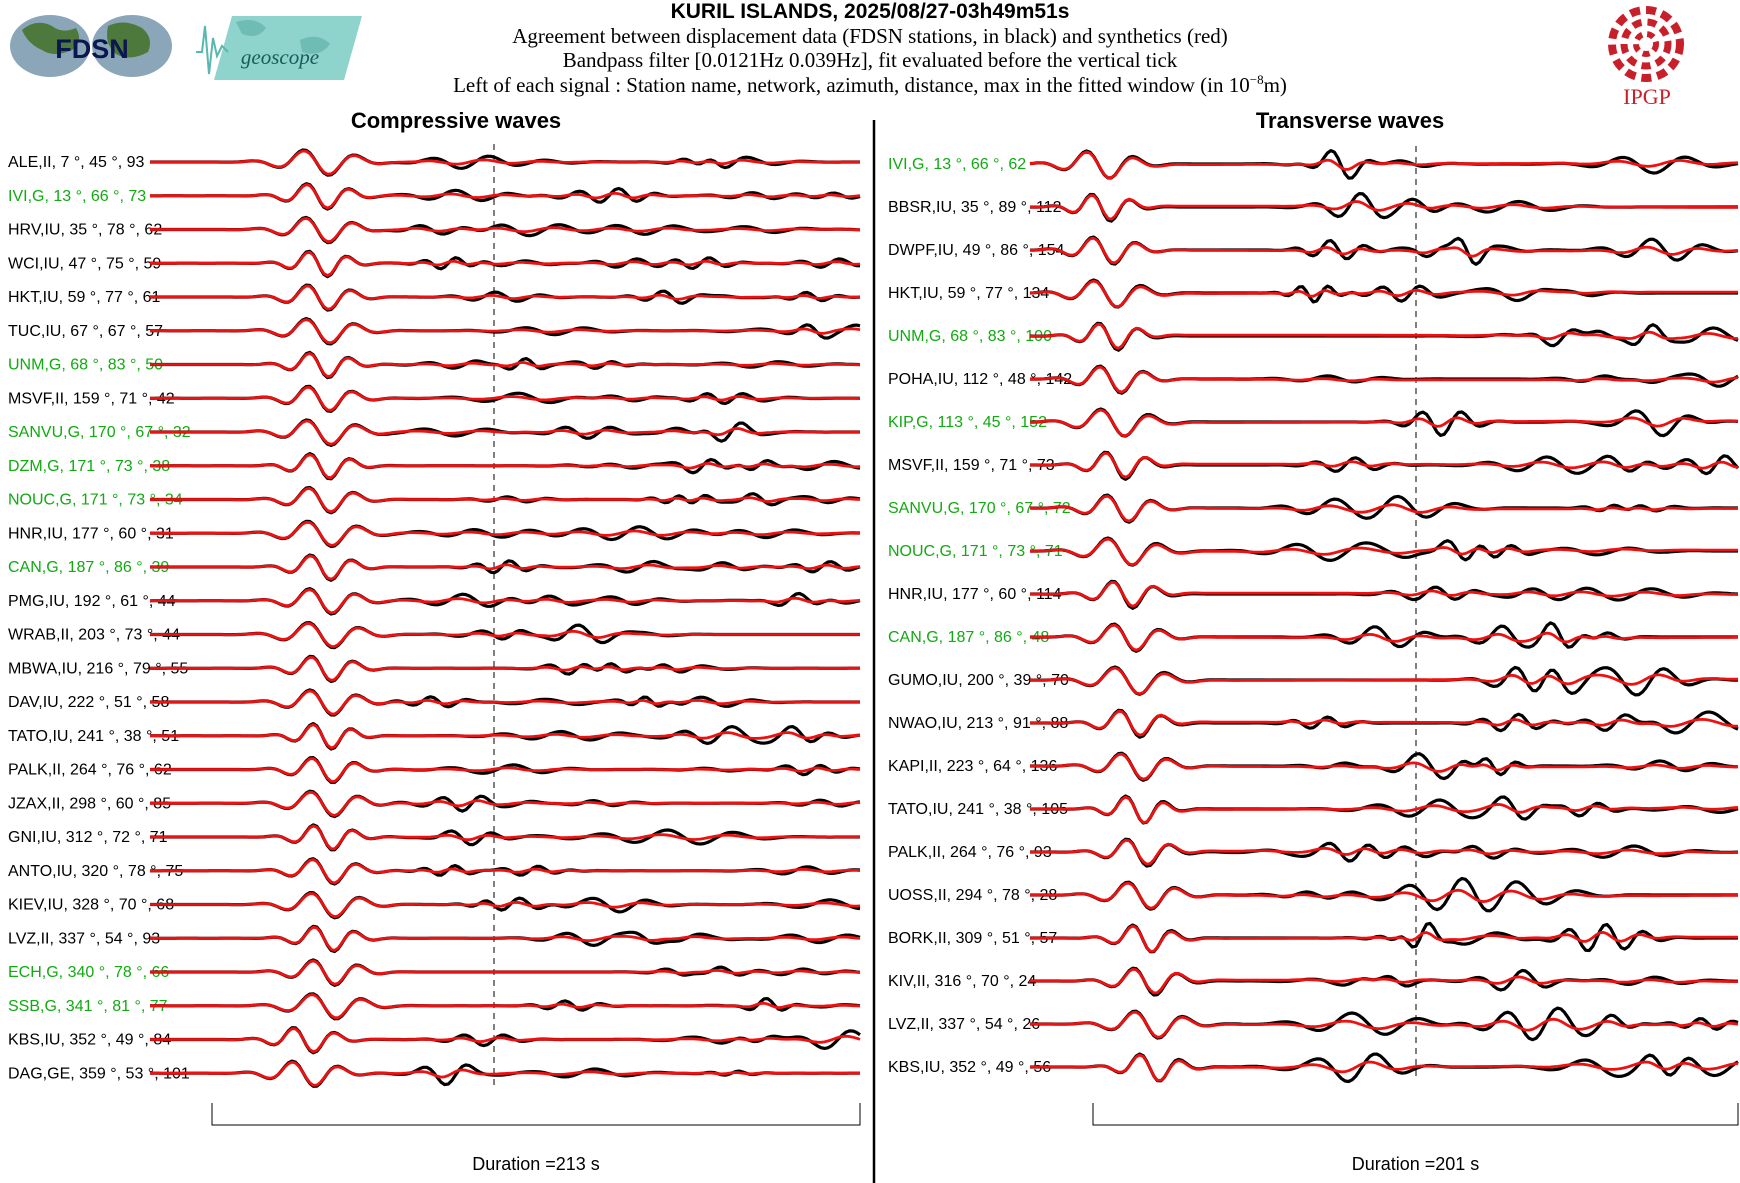  What do you see at coordinates (434, 905) in the screenshot?
I see `station-trace: KIEV,IU, 328 °, 70 °, 68` at bounding box center [434, 905].